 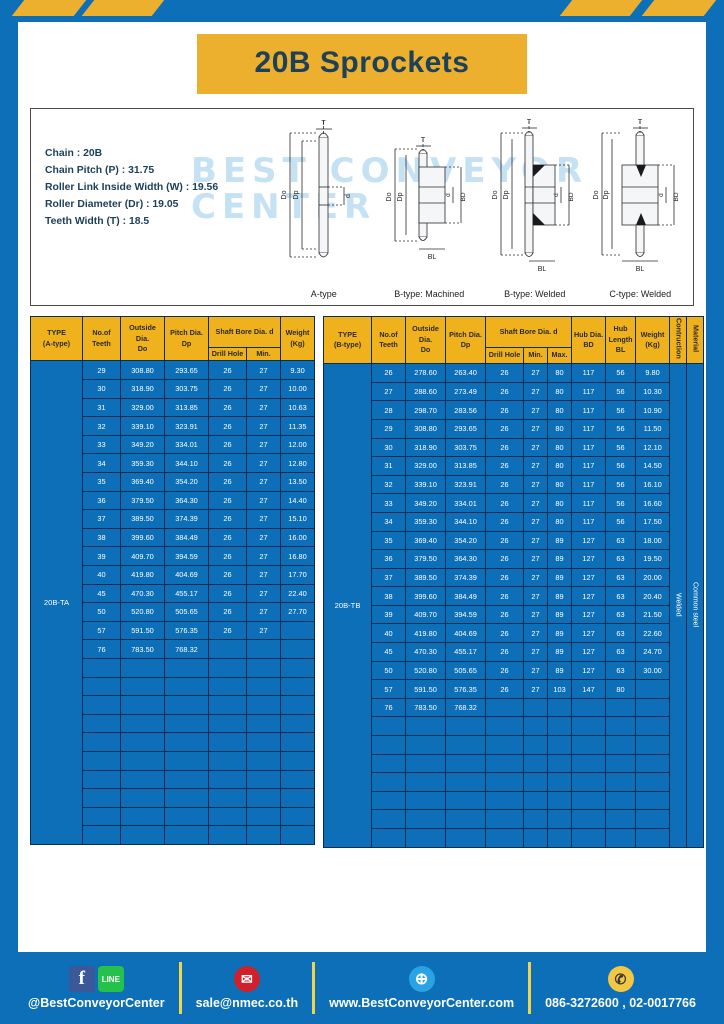 I want to click on table-cell: 10.90, so click(x=653, y=410).